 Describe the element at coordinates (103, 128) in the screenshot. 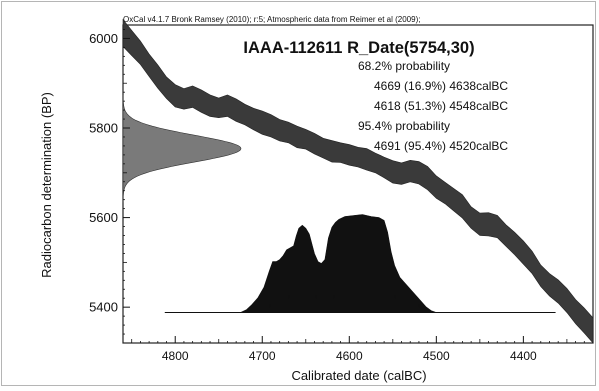

I see `y-tick-label-5800: 5800` at that location.